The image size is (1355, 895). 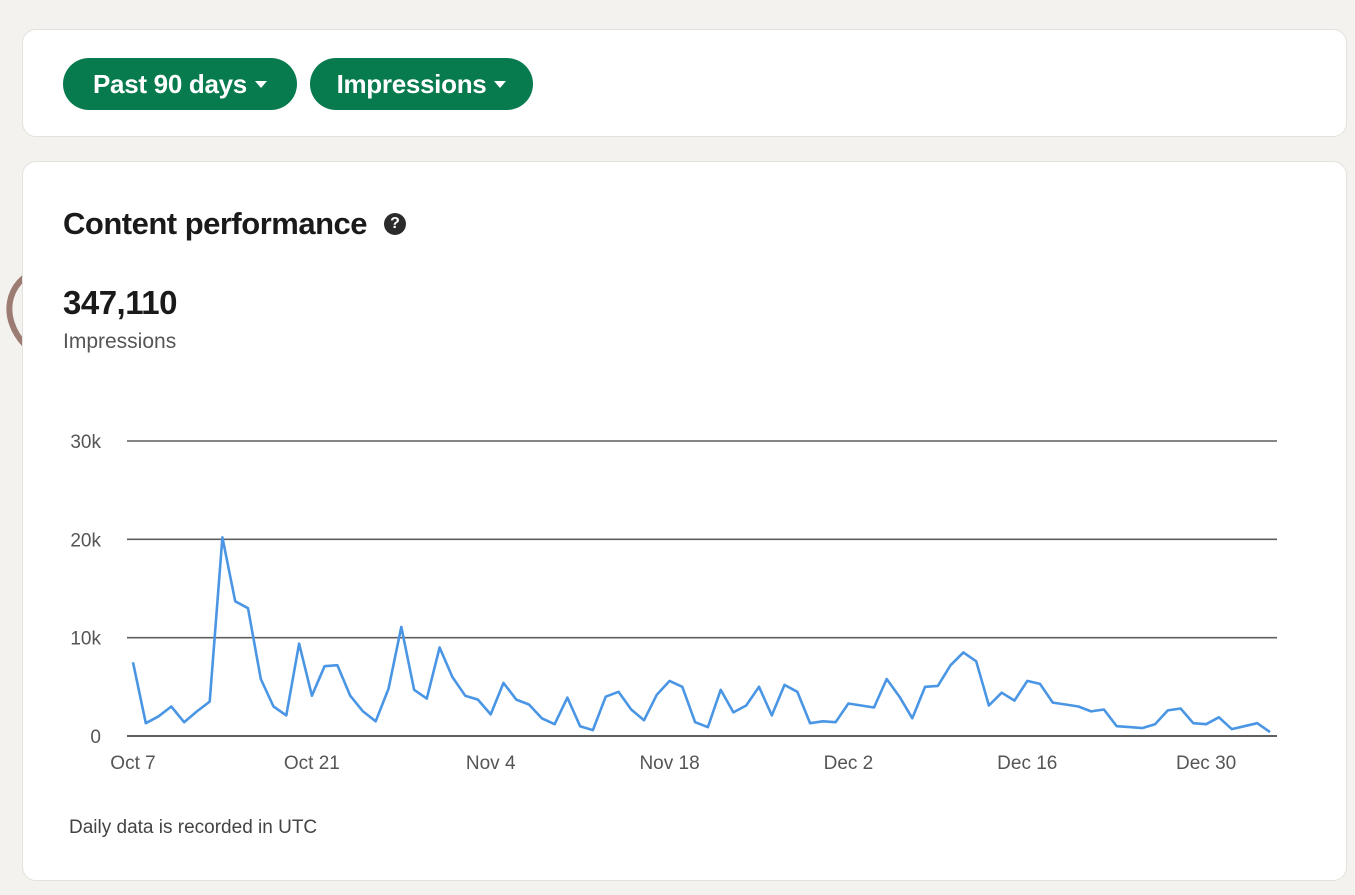 I want to click on x-axis-ticks: Oct 7 Oct 21 Nov 4 Nov 18 Dec 2 Dec 16 Dec 30, so click(x=673, y=763).